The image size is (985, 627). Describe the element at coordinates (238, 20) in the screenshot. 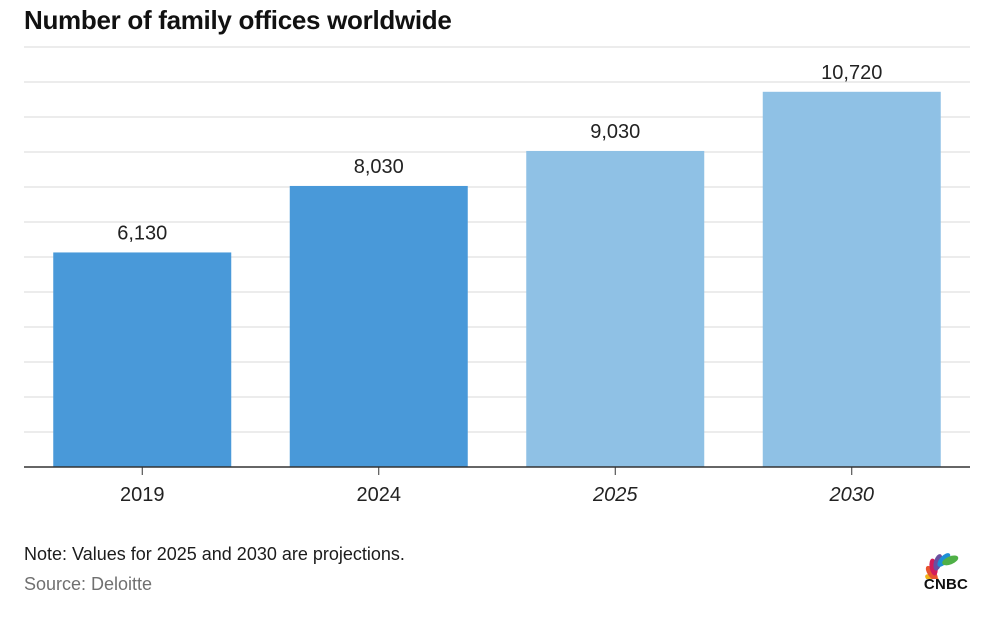

I see `chart-title: Number of family offices worldwide` at that location.